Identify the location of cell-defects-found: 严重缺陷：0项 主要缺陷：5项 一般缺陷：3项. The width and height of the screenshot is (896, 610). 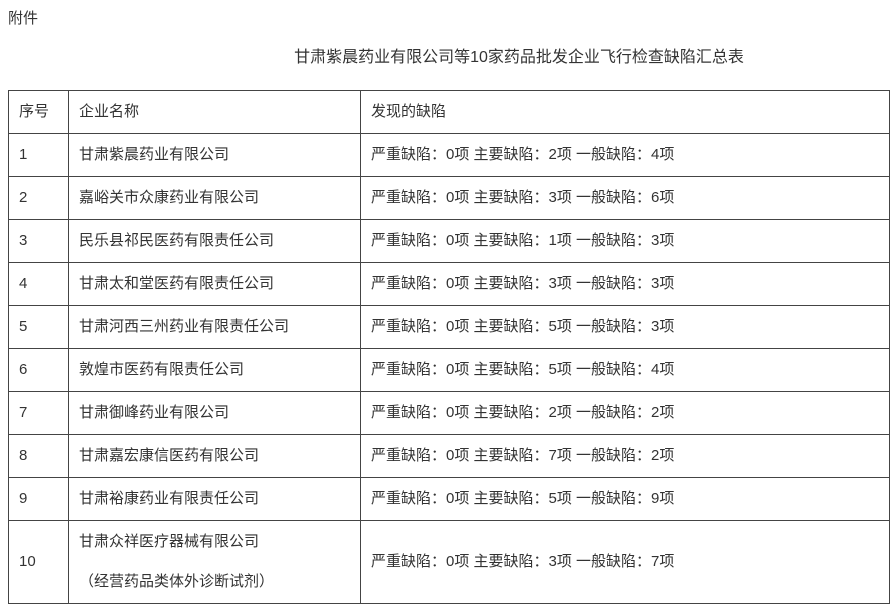
(625, 327).